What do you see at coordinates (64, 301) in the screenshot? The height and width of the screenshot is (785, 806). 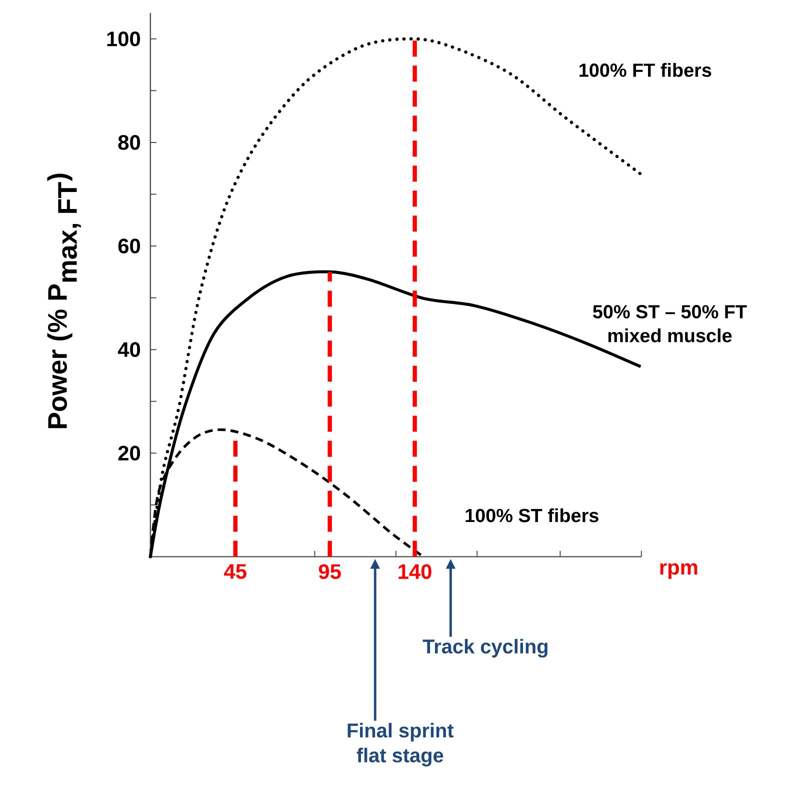 I see `y-axis-title: $\textbf{Power (\% P}_{\textbf{max, FT}}\textbf{)}$` at bounding box center [64, 301].